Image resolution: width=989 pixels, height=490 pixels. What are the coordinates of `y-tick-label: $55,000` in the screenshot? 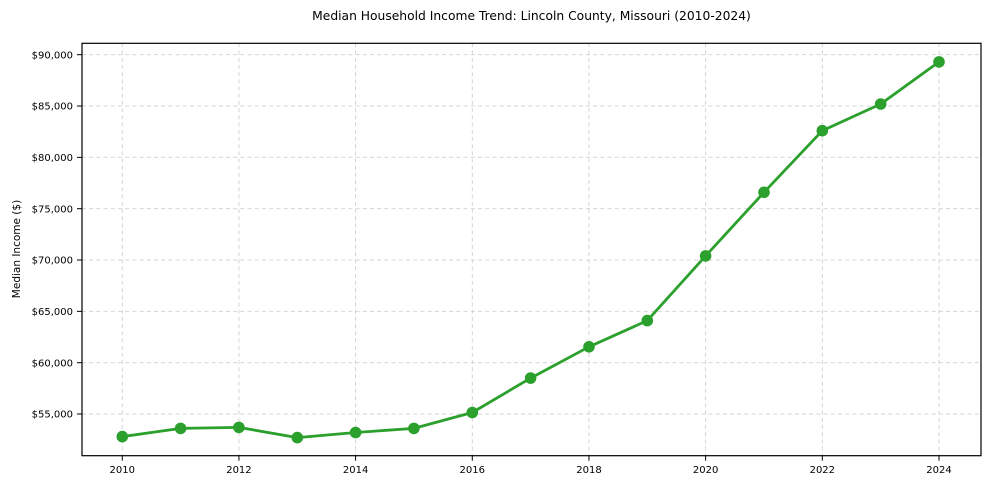 It's located at (52, 415).